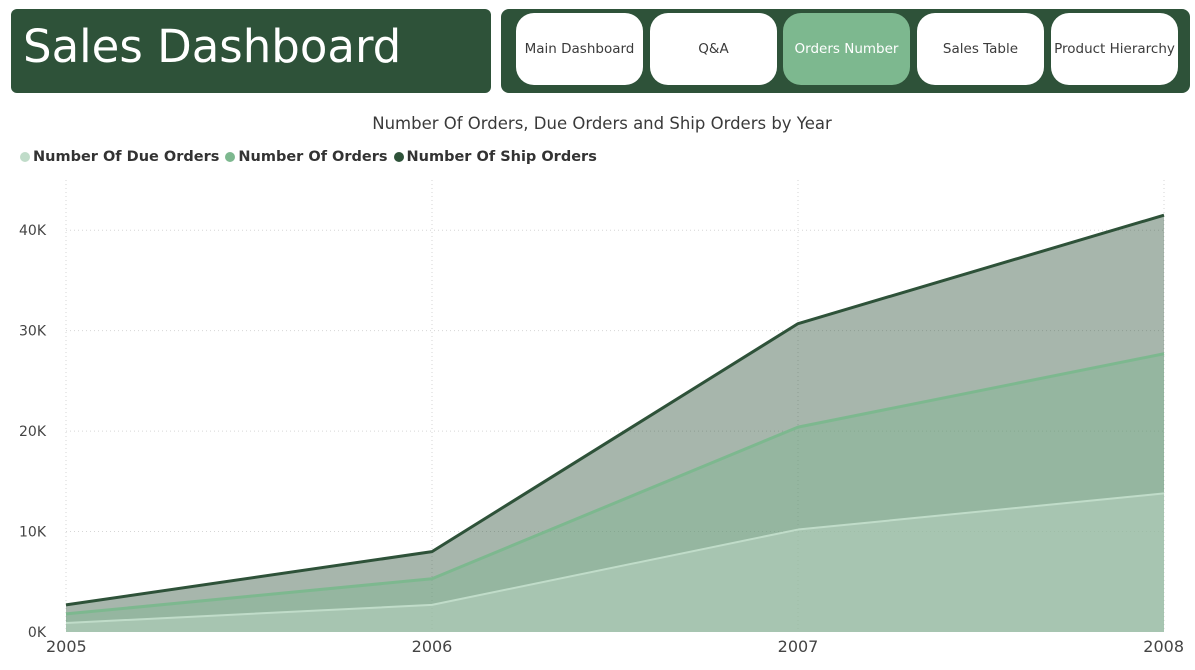 The image size is (1195, 670). I want to click on nav-button-orders-number: Orders Number, so click(846, 49).